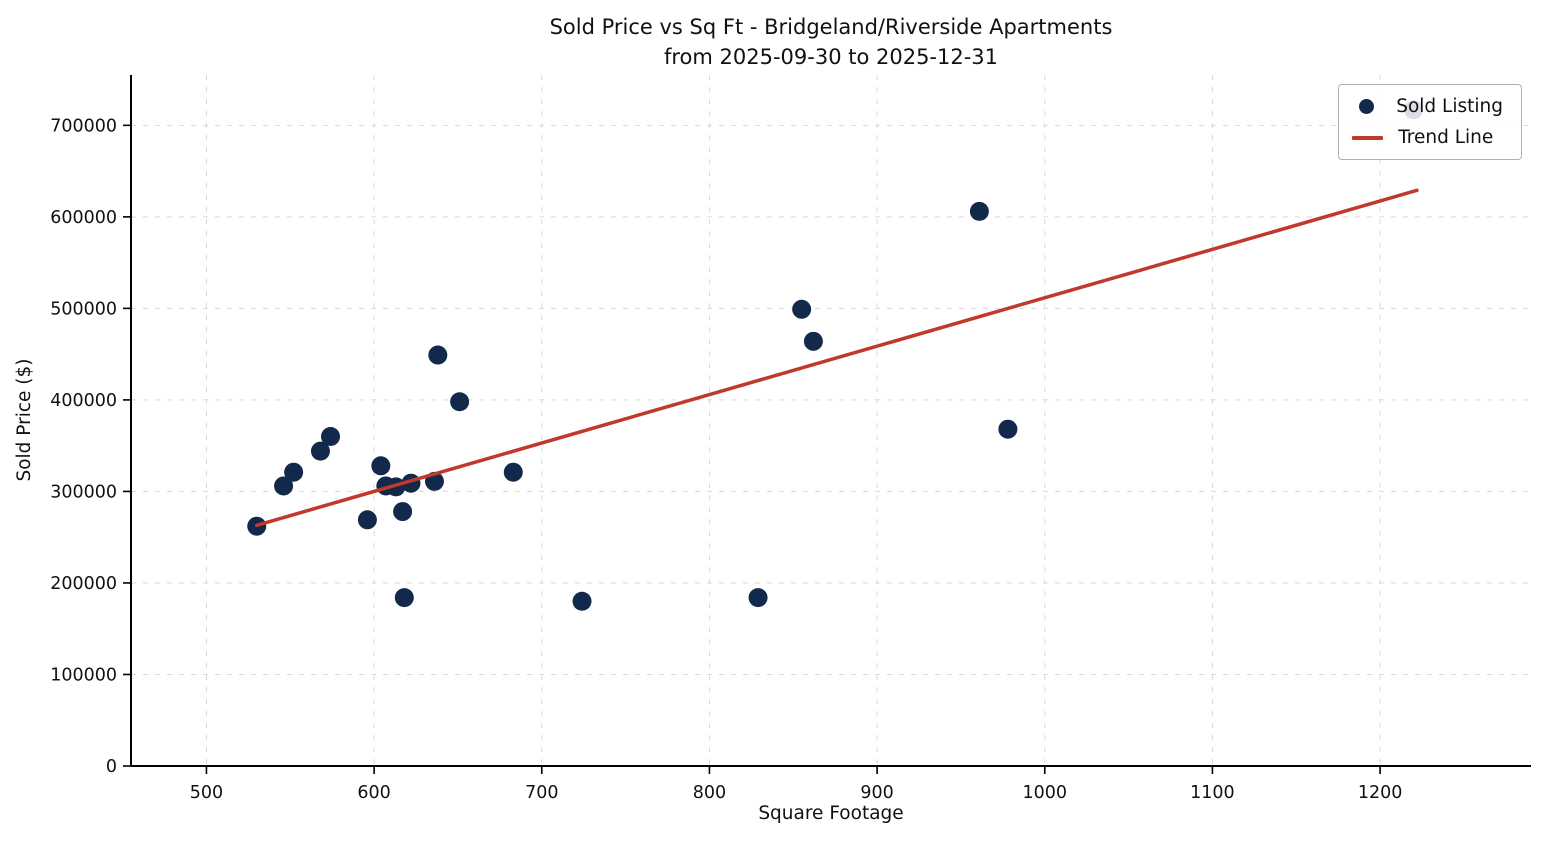  What do you see at coordinates (1449, 106) in the screenshot?
I see `legend-label-sold-listing: Sold Listing` at bounding box center [1449, 106].